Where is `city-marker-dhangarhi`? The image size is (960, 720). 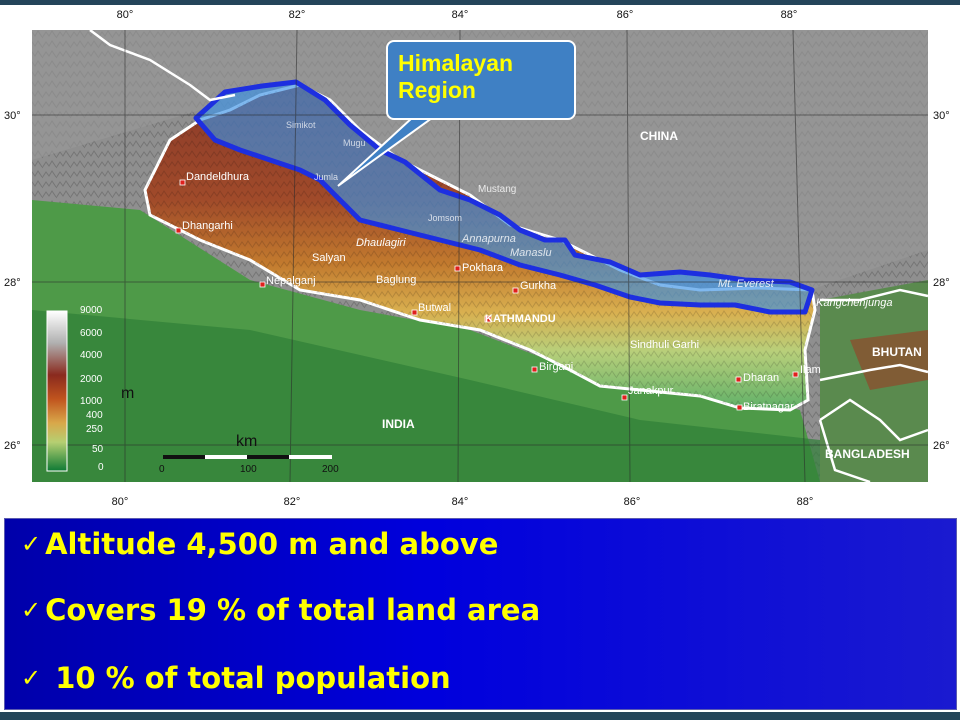 city-marker-dhangarhi is located at coordinates (178, 230).